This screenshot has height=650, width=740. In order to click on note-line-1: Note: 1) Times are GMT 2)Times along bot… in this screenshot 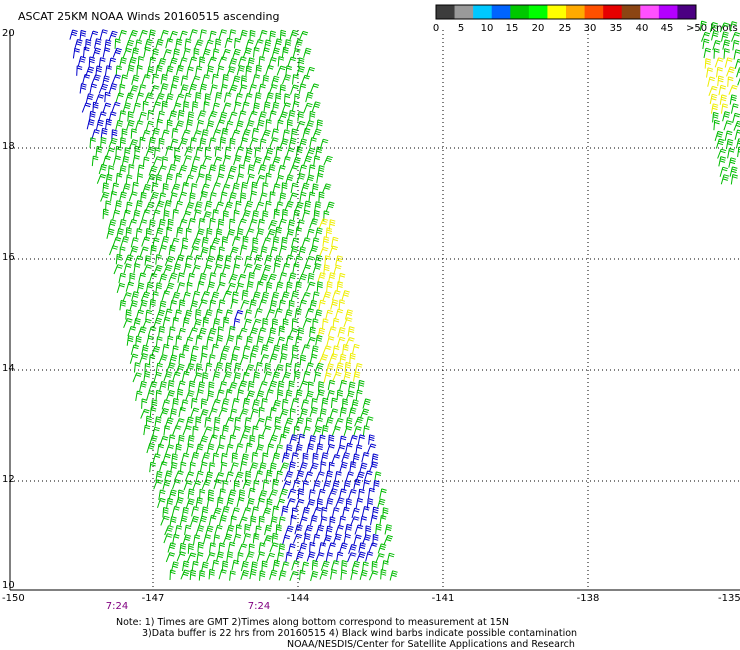, I will do `click(312, 622)`.